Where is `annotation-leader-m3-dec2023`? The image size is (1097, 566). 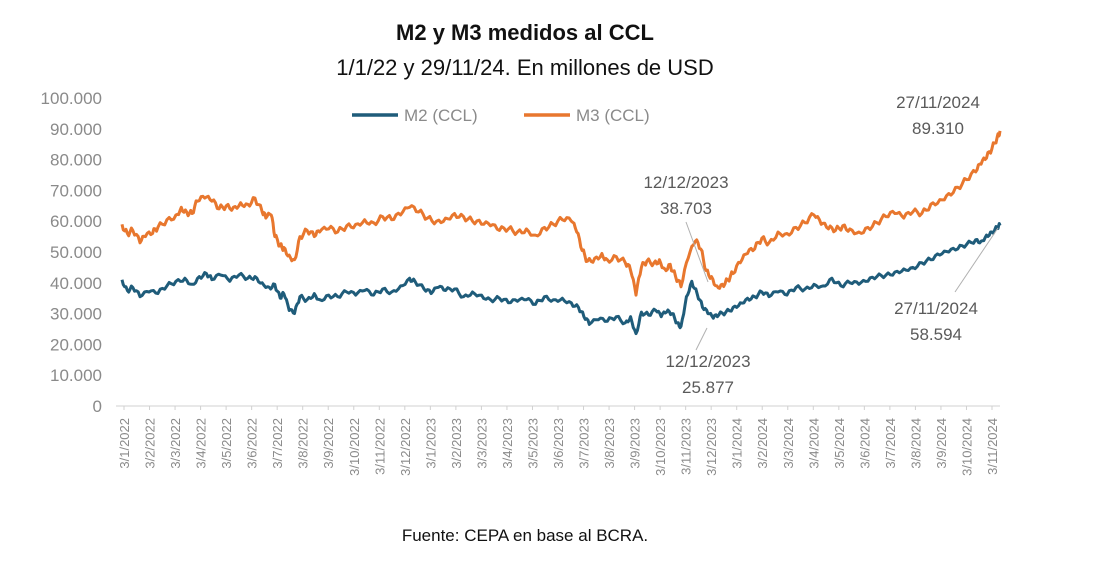 annotation-leader-m3-dec2023 is located at coordinates (697, 252).